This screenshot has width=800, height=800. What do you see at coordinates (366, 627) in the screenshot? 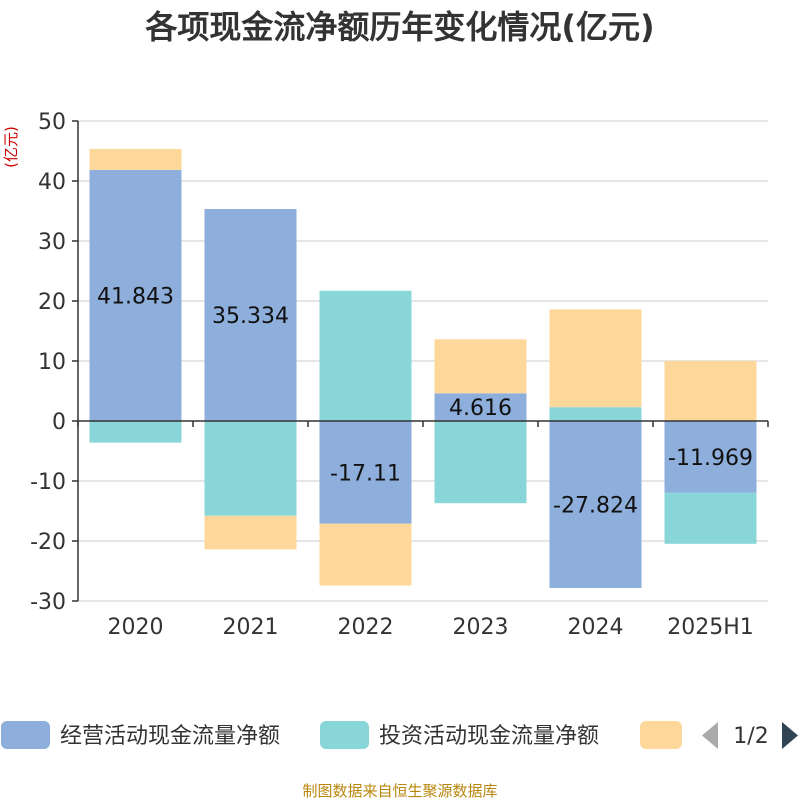
I see `x-tick-label: 2022` at bounding box center [366, 627].